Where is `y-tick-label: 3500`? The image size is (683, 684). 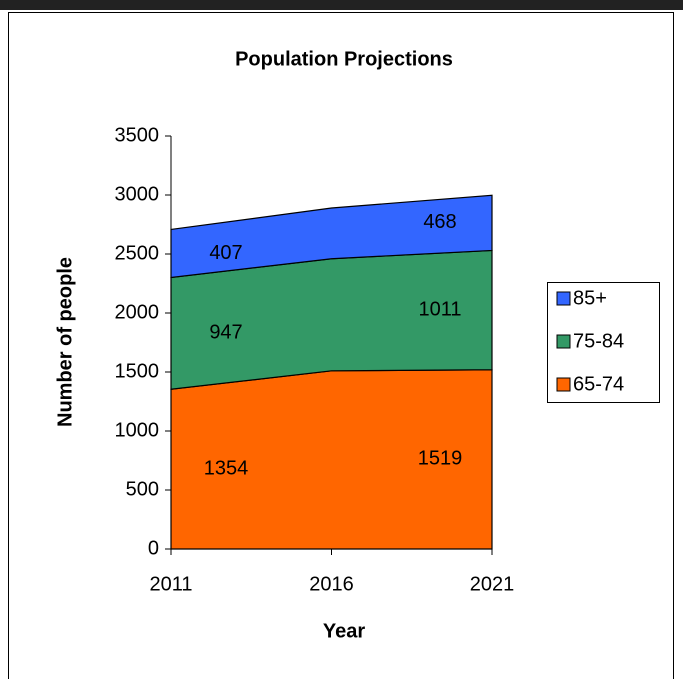 y-tick-label: 3500 is located at coordinates (137, 135).